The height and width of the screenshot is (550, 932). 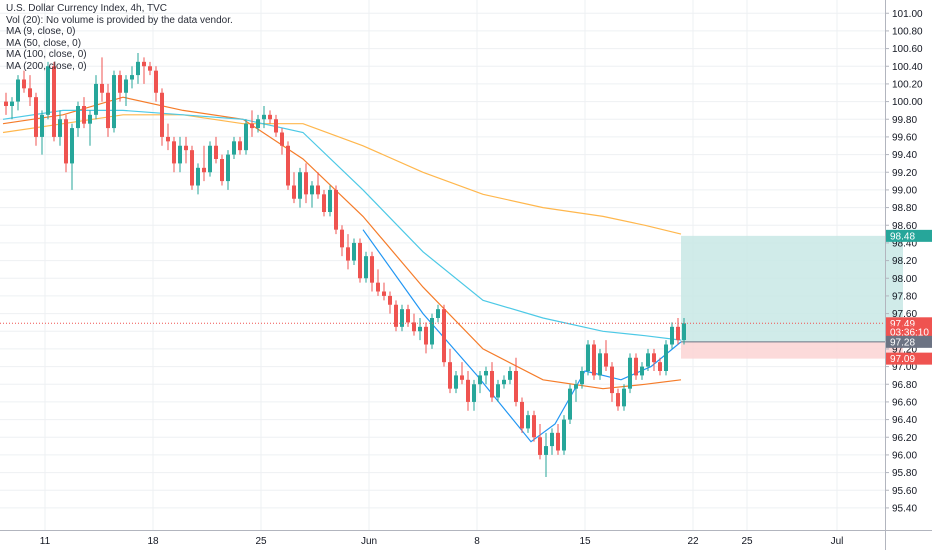 I want to click on indicator-ma50: MA (50, close, 0), so click(x=44, y=43).